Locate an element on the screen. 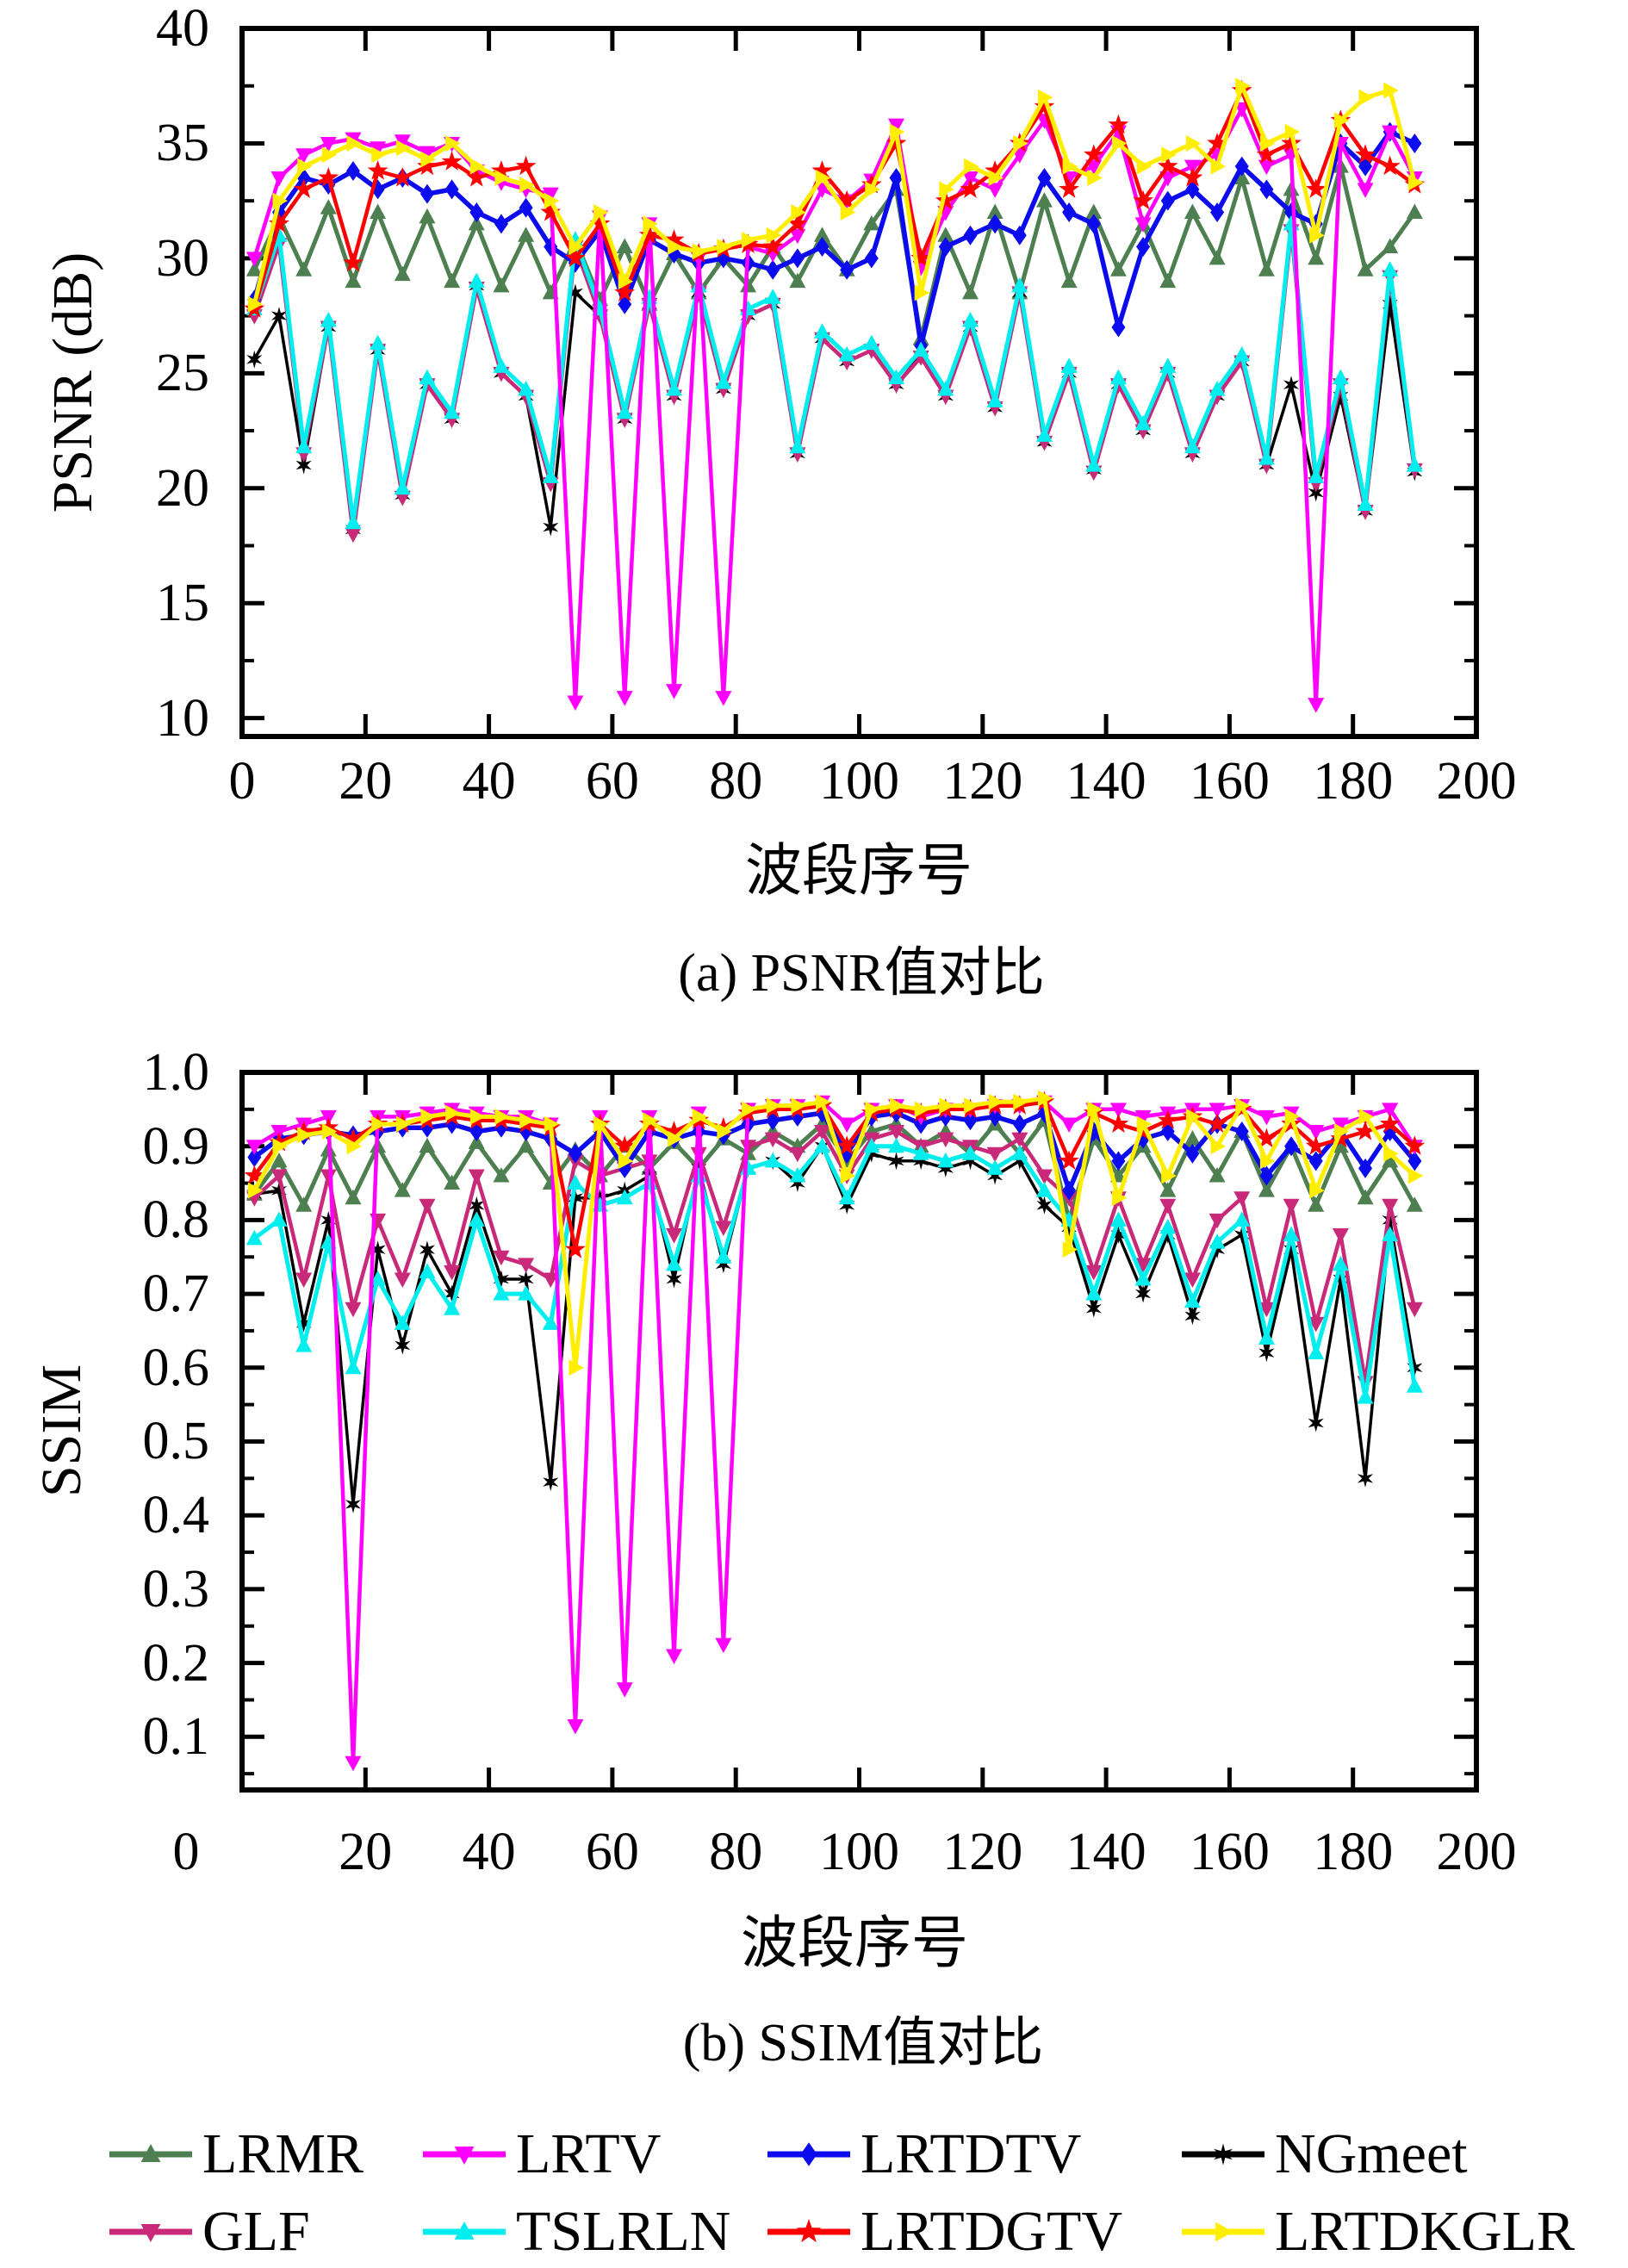 This screenshot has height=2268, width=1628. y-tick-label: 0.4 is located at coordinates (176, 1515).